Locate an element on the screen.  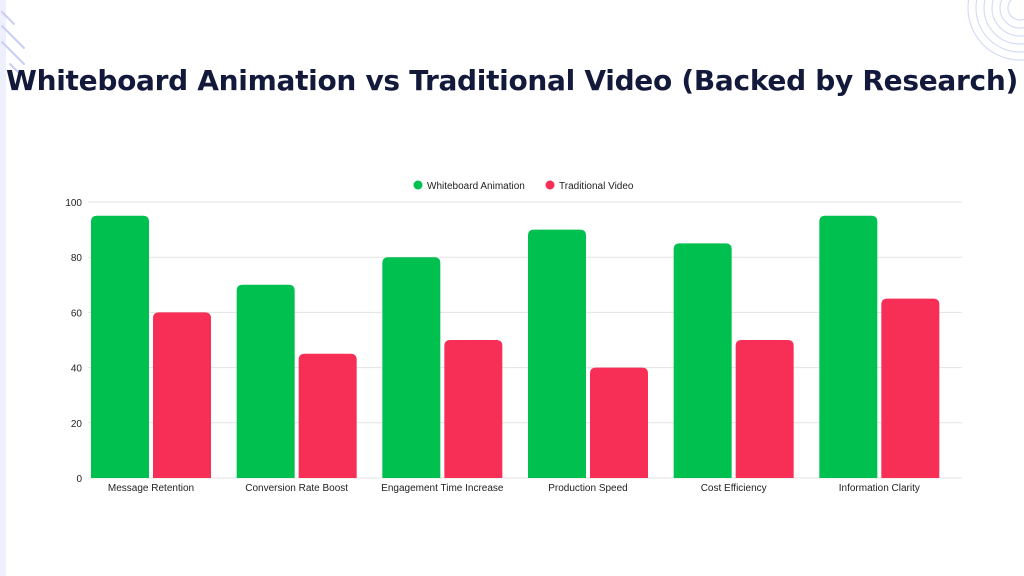
y-tick-label: 80 is located at coordinates (77, 258).